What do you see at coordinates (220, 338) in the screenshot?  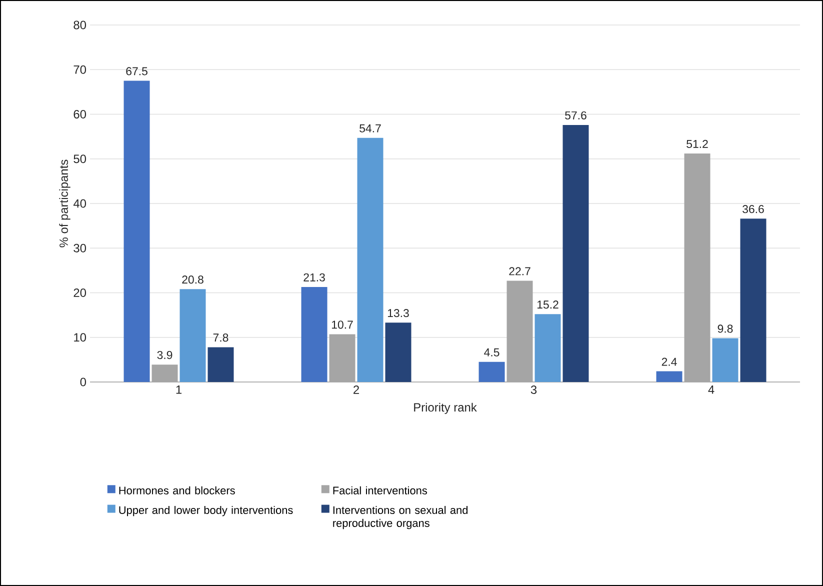 I see `data-label: 7.8` at bounding box center [220, 338].